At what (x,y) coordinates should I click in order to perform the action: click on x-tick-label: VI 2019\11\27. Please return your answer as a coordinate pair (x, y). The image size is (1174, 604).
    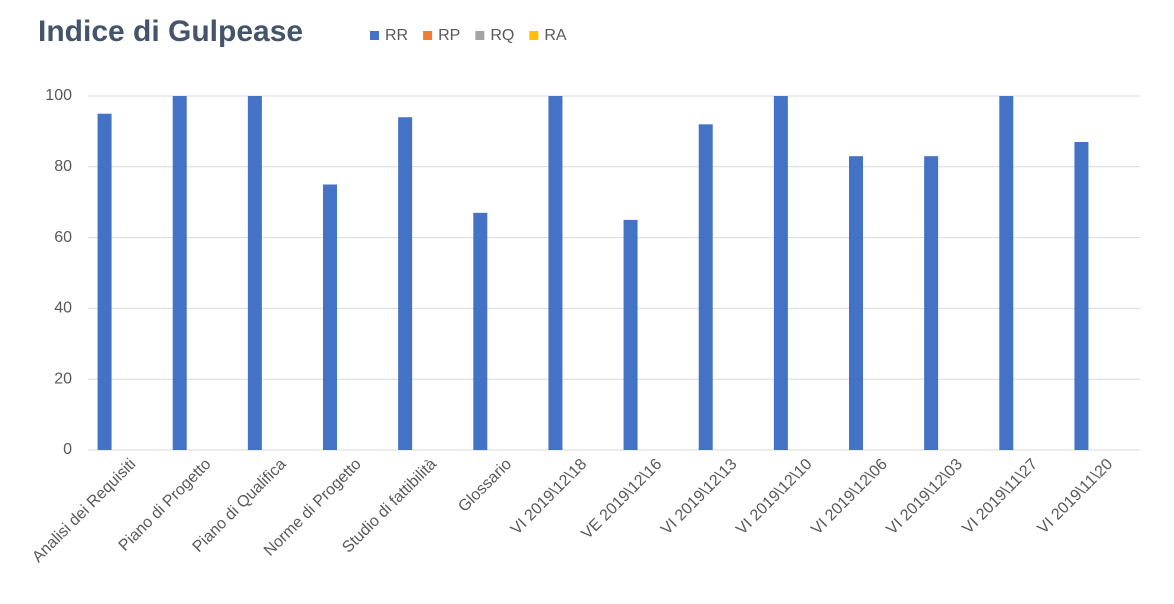
    Looking at the image, I should click on (1000, 497).